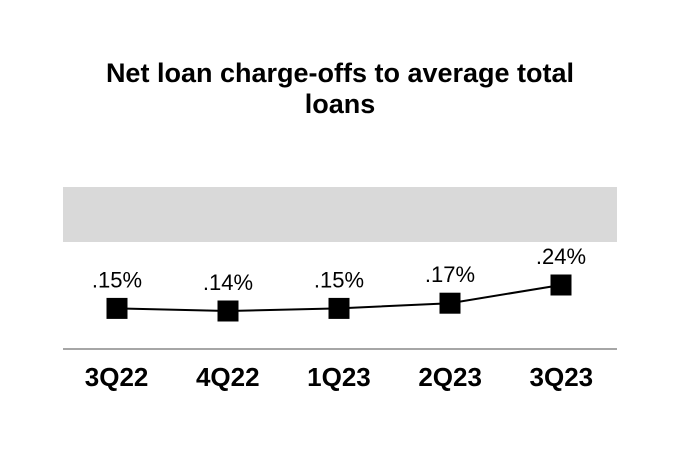 The height and width of the screenshot is (460, 680). I want to click on highlight-band, so click(340, 214).